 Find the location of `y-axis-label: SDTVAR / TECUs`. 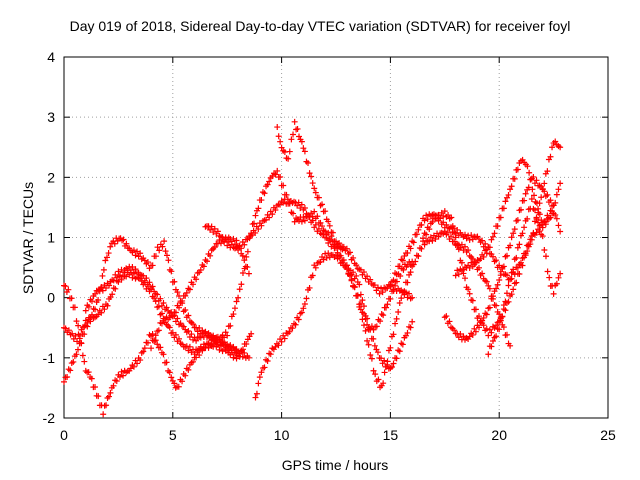

y-axis-label: SDTVAR / TECUs is located at coordinates (28, 238).